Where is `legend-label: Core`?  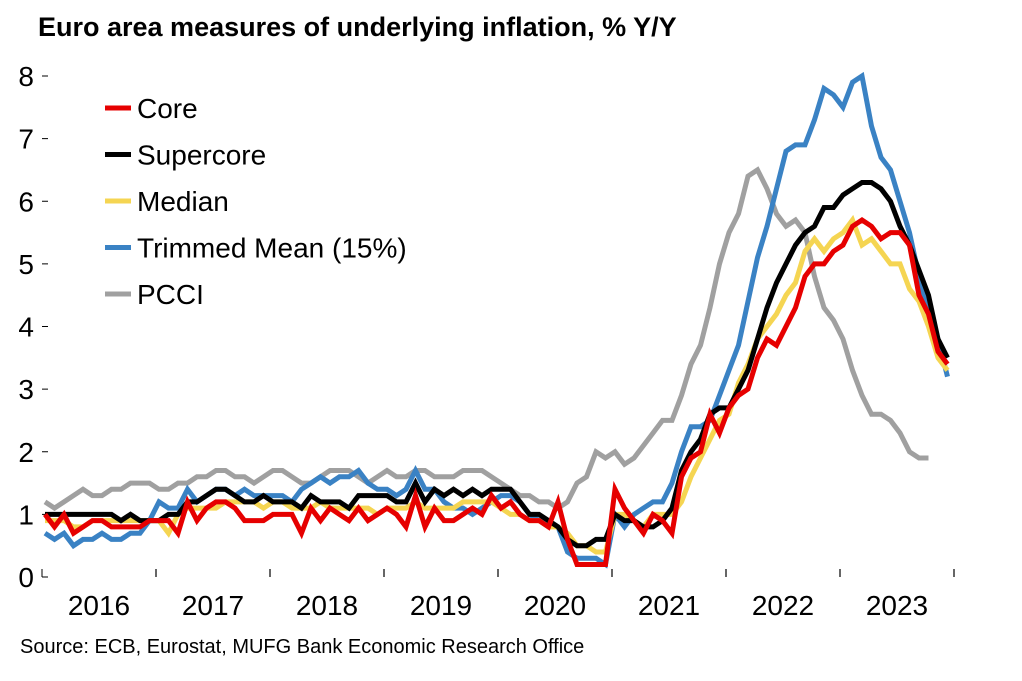 legend-label: Core is located at coordinates (167, 108).